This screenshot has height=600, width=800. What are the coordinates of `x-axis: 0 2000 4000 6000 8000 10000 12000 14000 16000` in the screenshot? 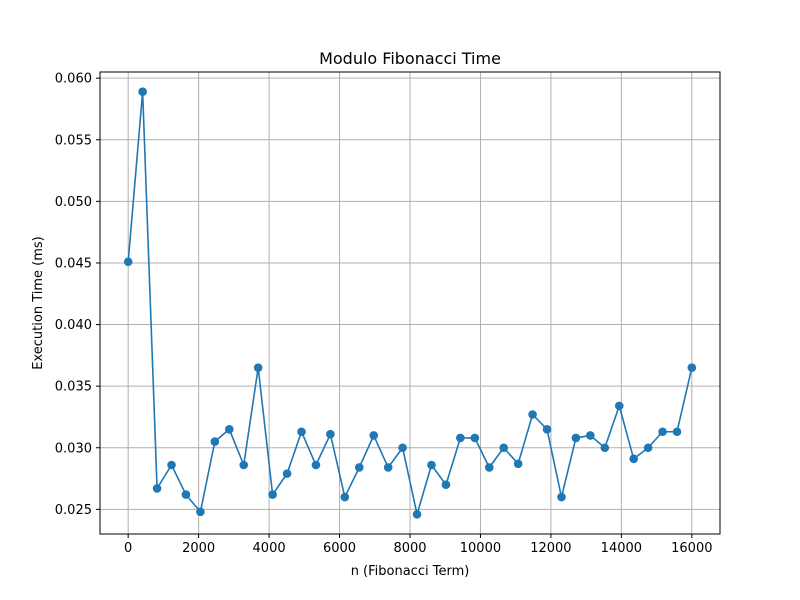 It's located at (418, 545).